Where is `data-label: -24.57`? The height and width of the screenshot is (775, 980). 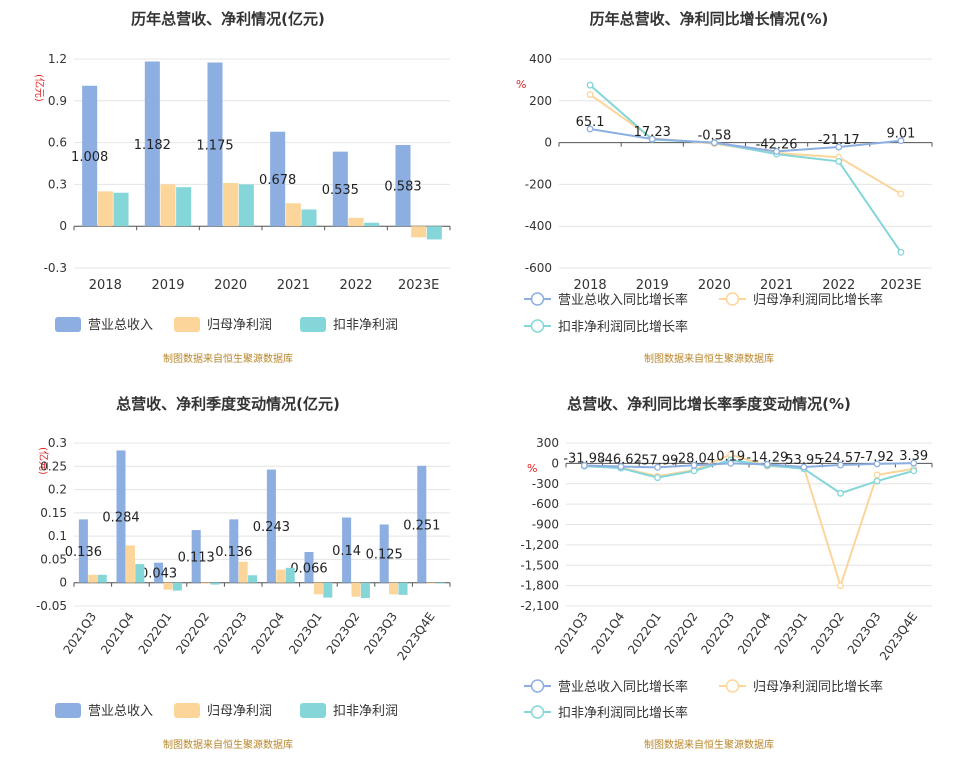 data-label: -24.57 is located at coordinates (841, 458).